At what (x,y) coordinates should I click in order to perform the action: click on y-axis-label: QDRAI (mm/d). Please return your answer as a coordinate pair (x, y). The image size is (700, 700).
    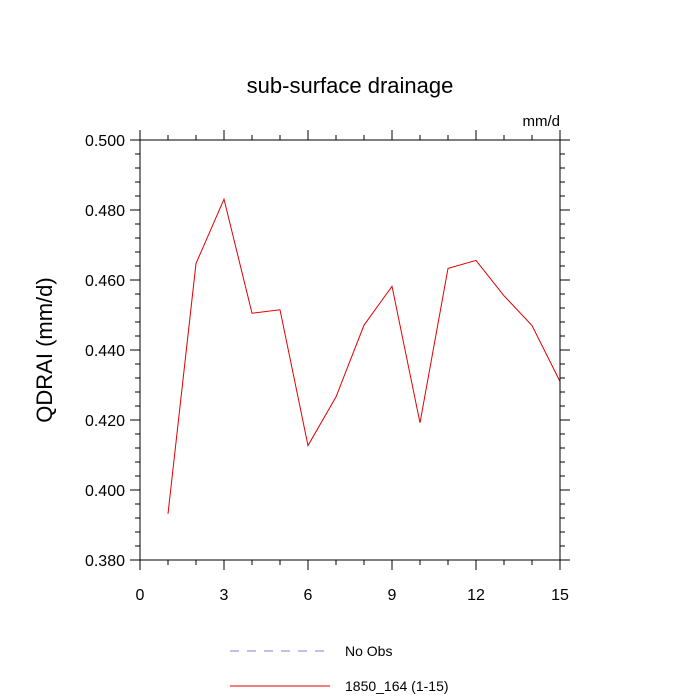
    Looking at the image, I should click on (44, 349).